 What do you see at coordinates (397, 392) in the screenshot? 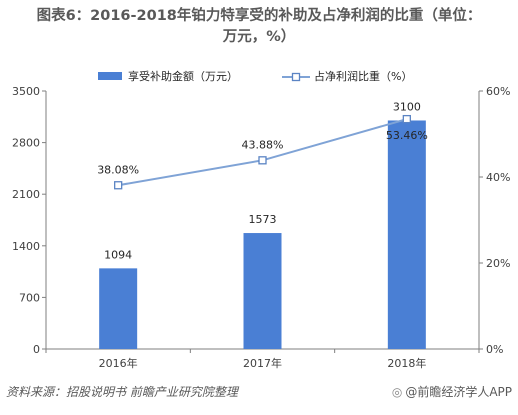
I see `brand-logo-icon: ◎` at bounding box center [397, 392].